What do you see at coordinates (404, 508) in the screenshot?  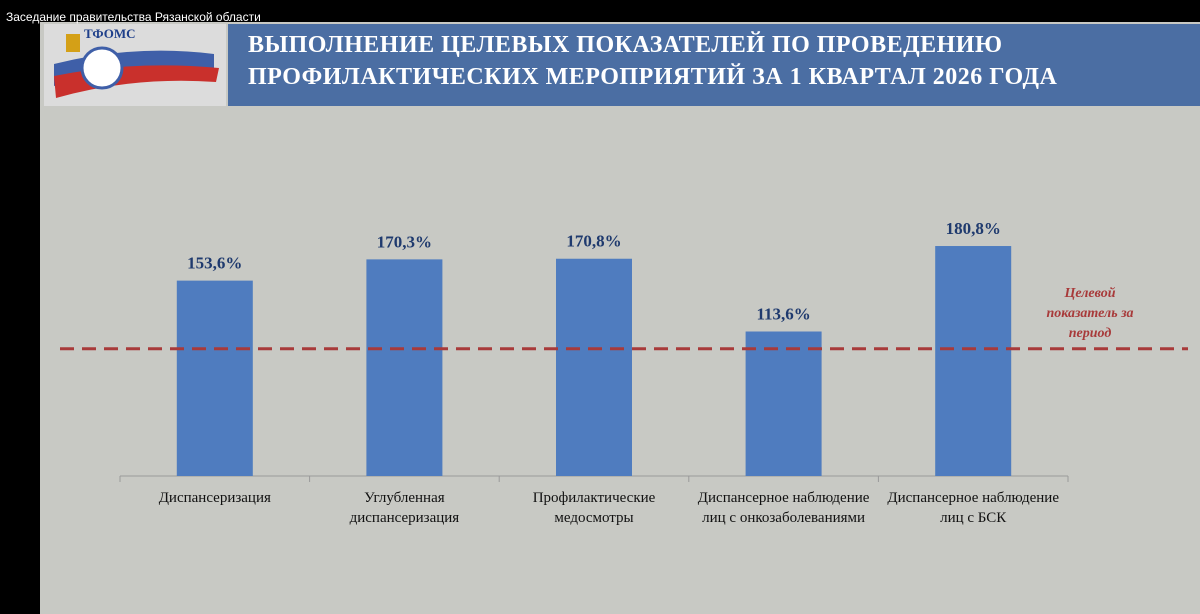 I see `category-label: Углубленная диспансеризация` at bounding box center [404, 508].